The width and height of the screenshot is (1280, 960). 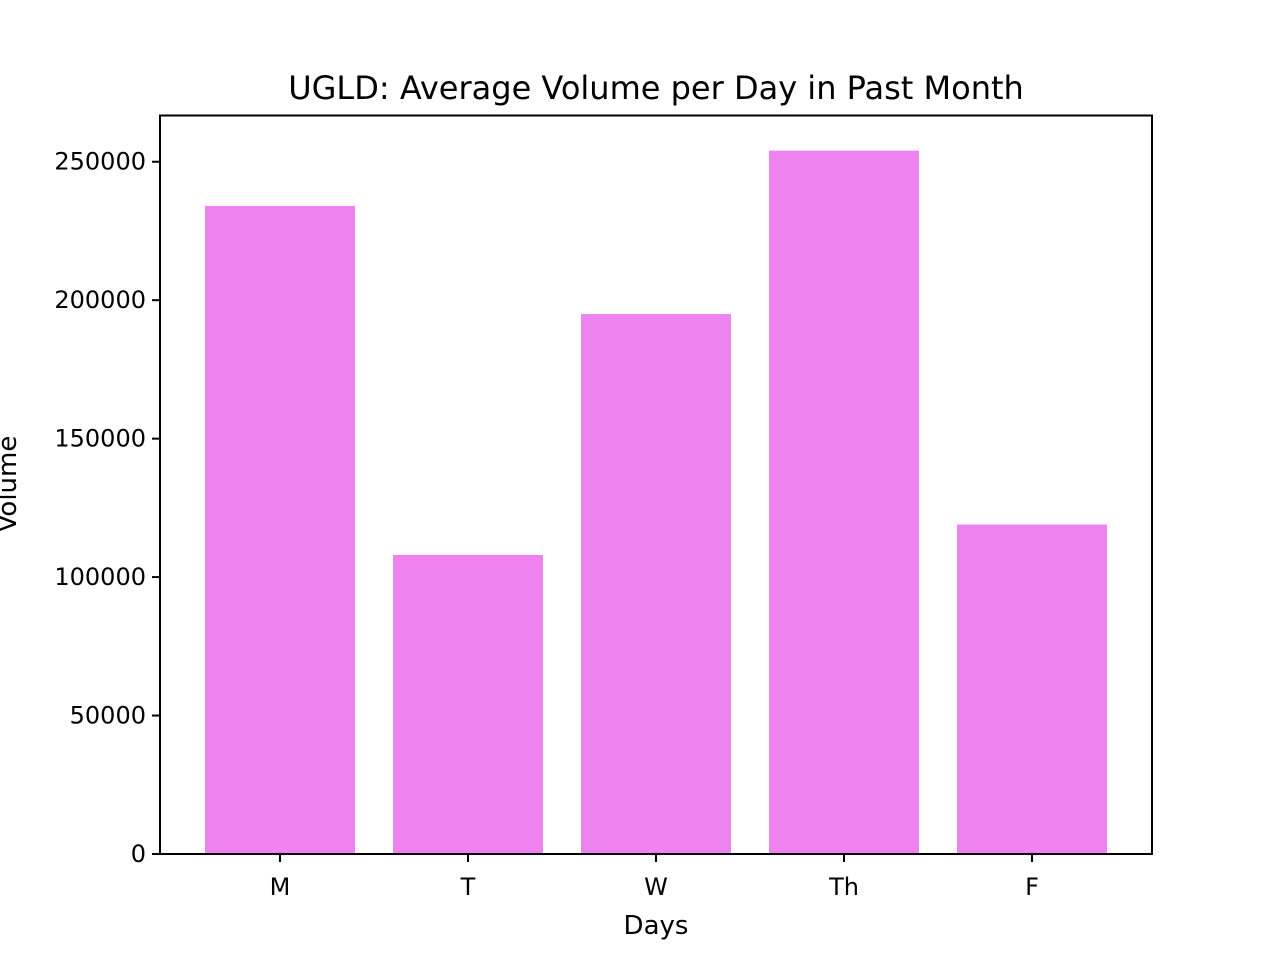 What do you see at coordinates (468, 887) in the screenshot?
I see `x-tick-label: T` at bounding box center [468, 887].